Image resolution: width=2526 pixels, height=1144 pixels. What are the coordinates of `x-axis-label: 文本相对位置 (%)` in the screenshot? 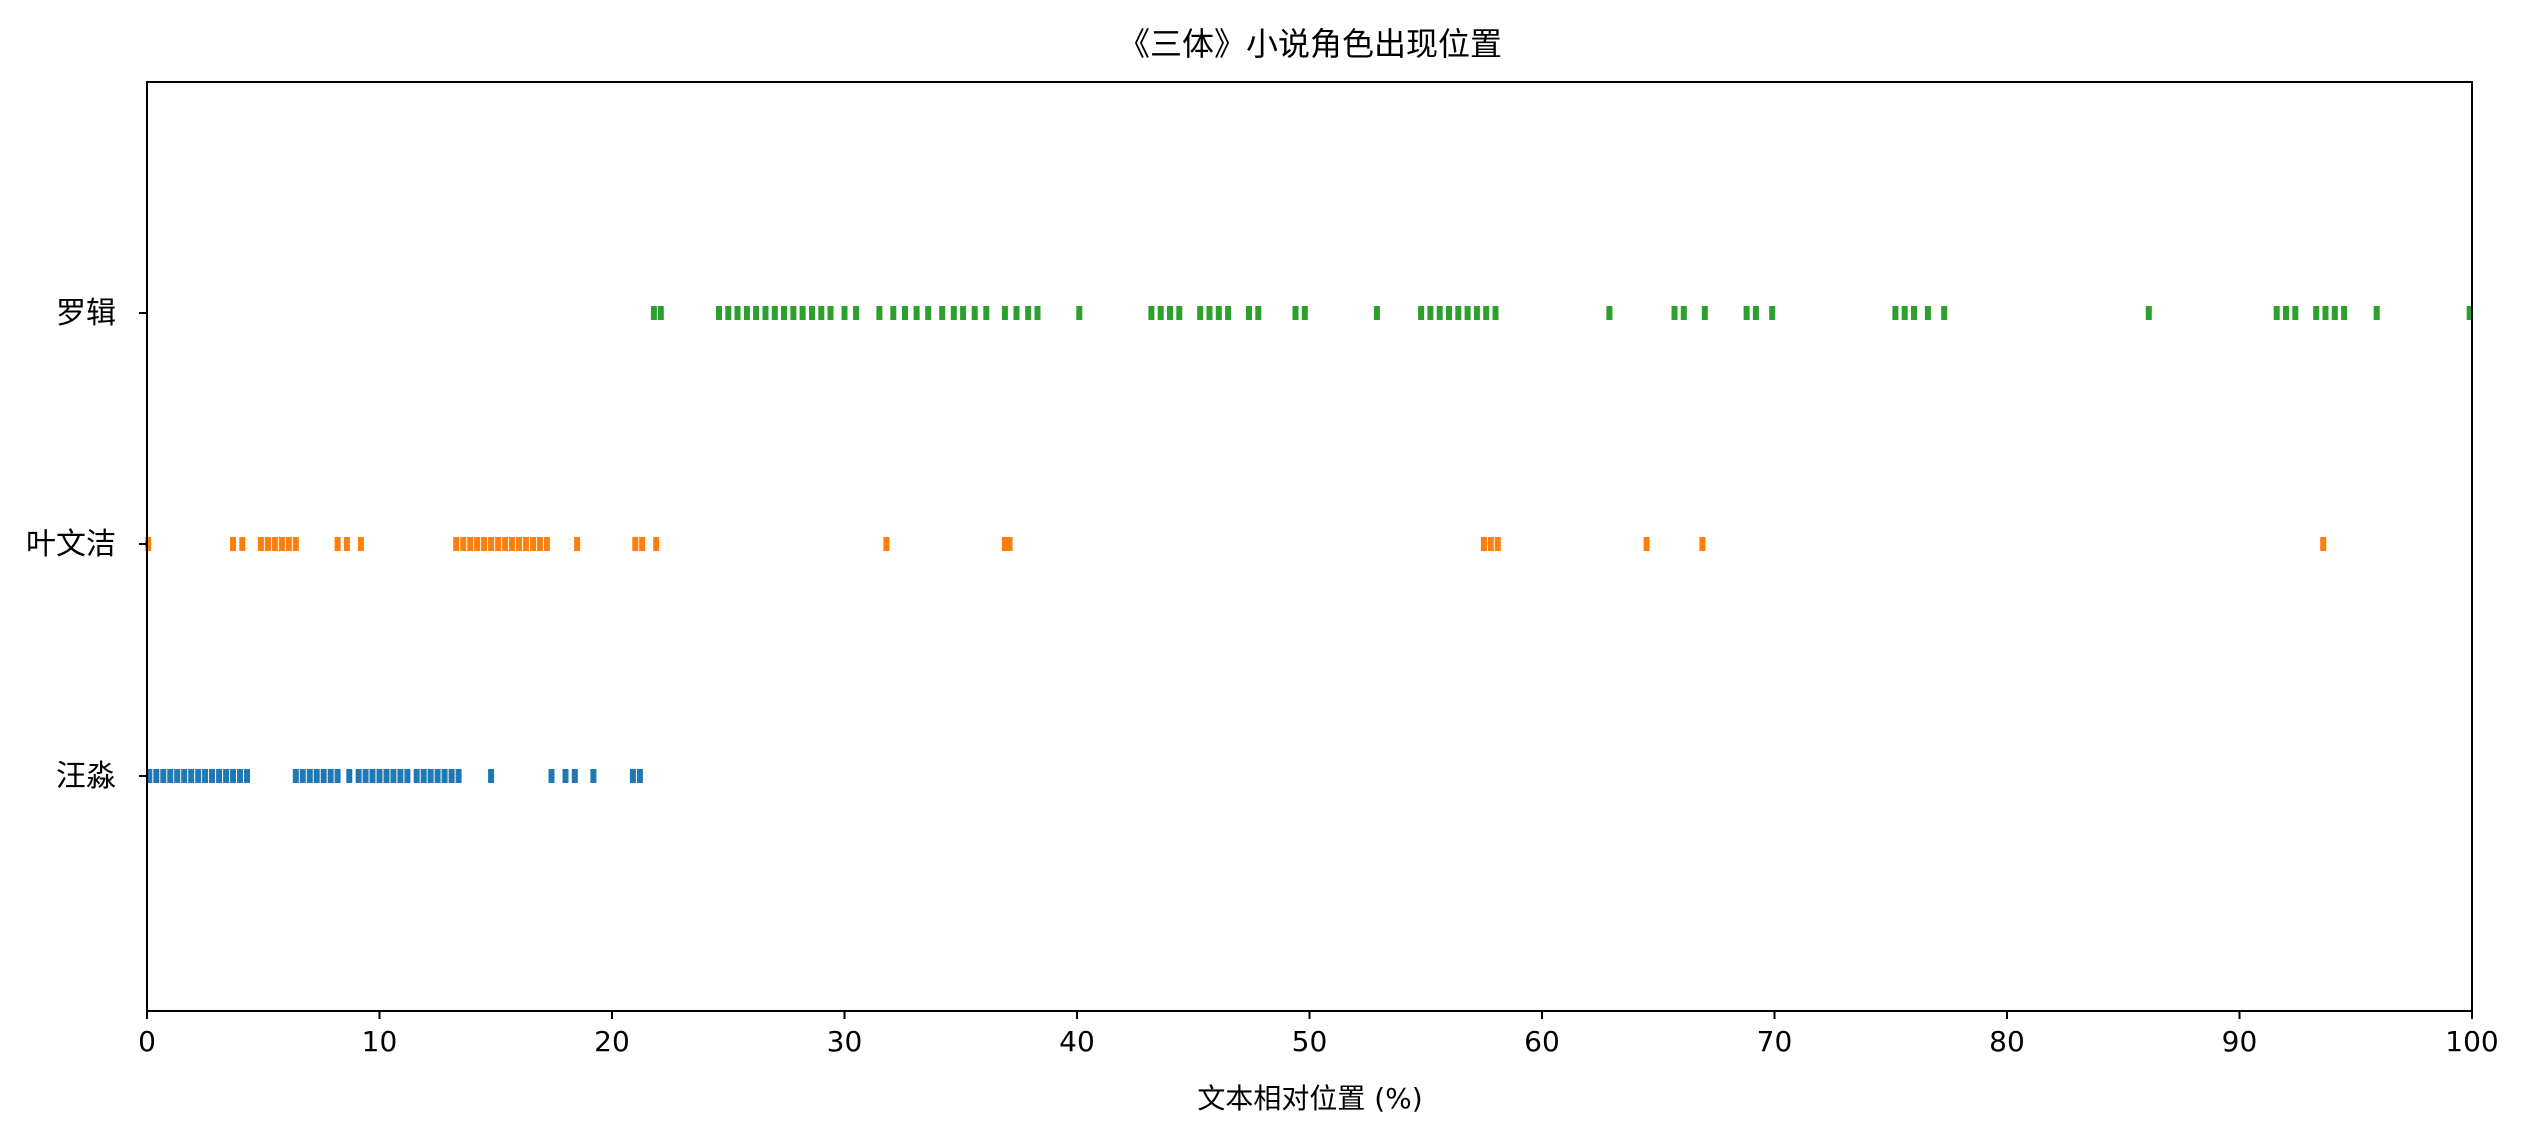 It's located at (1309, 1098).